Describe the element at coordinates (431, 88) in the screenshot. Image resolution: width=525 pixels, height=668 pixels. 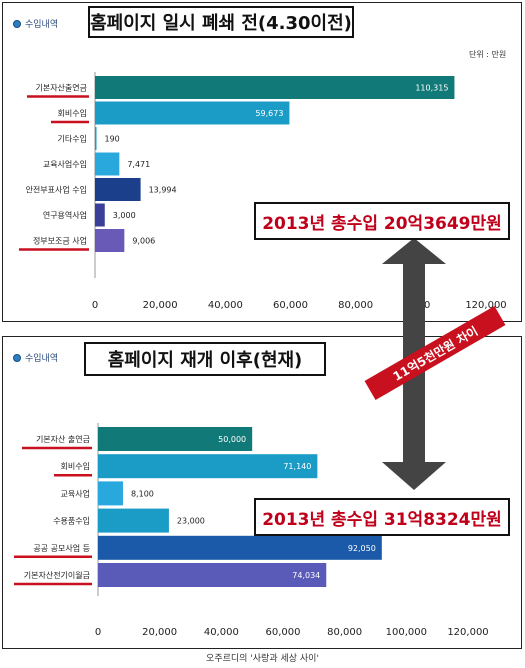
I see `data-label: 110,315` at that location.